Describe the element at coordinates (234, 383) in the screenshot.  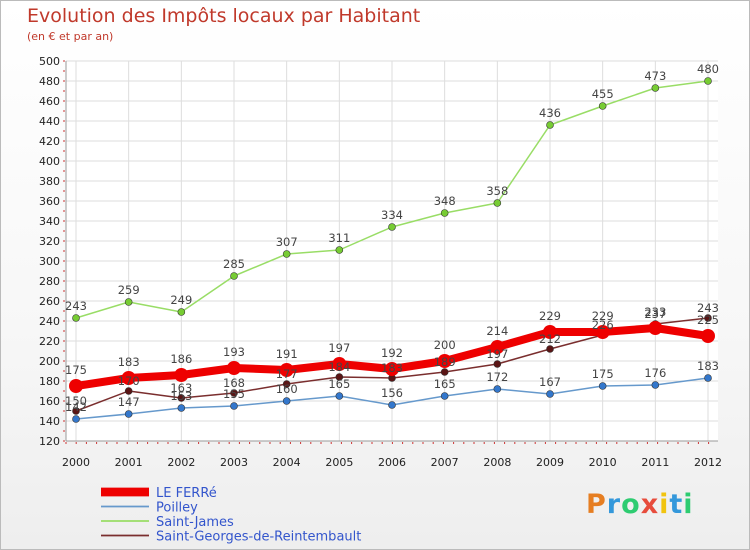
I see `data-label: 168` at that location.